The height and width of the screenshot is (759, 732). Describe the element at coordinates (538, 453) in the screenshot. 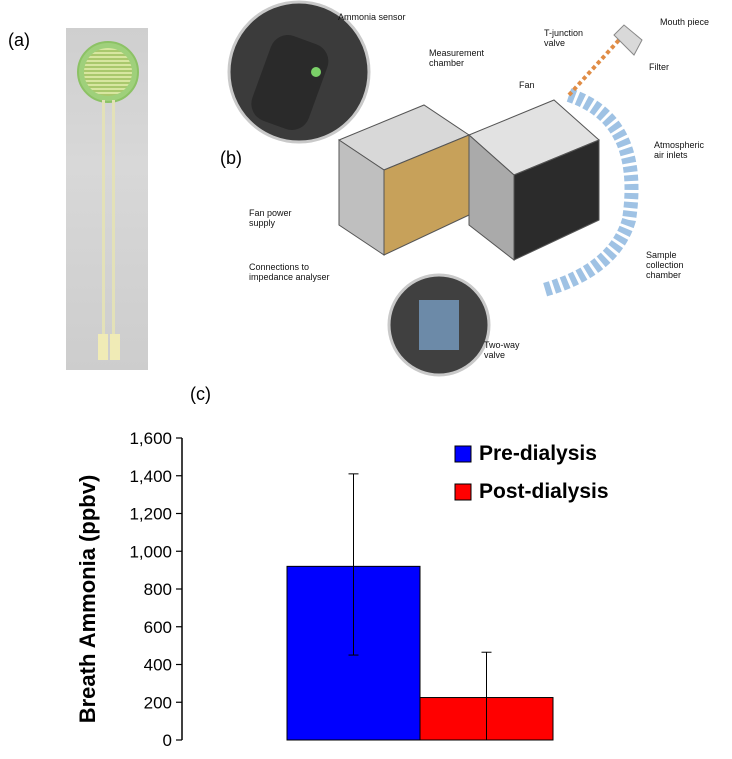

I see `legend-label: Pre-dialysis` at that location.